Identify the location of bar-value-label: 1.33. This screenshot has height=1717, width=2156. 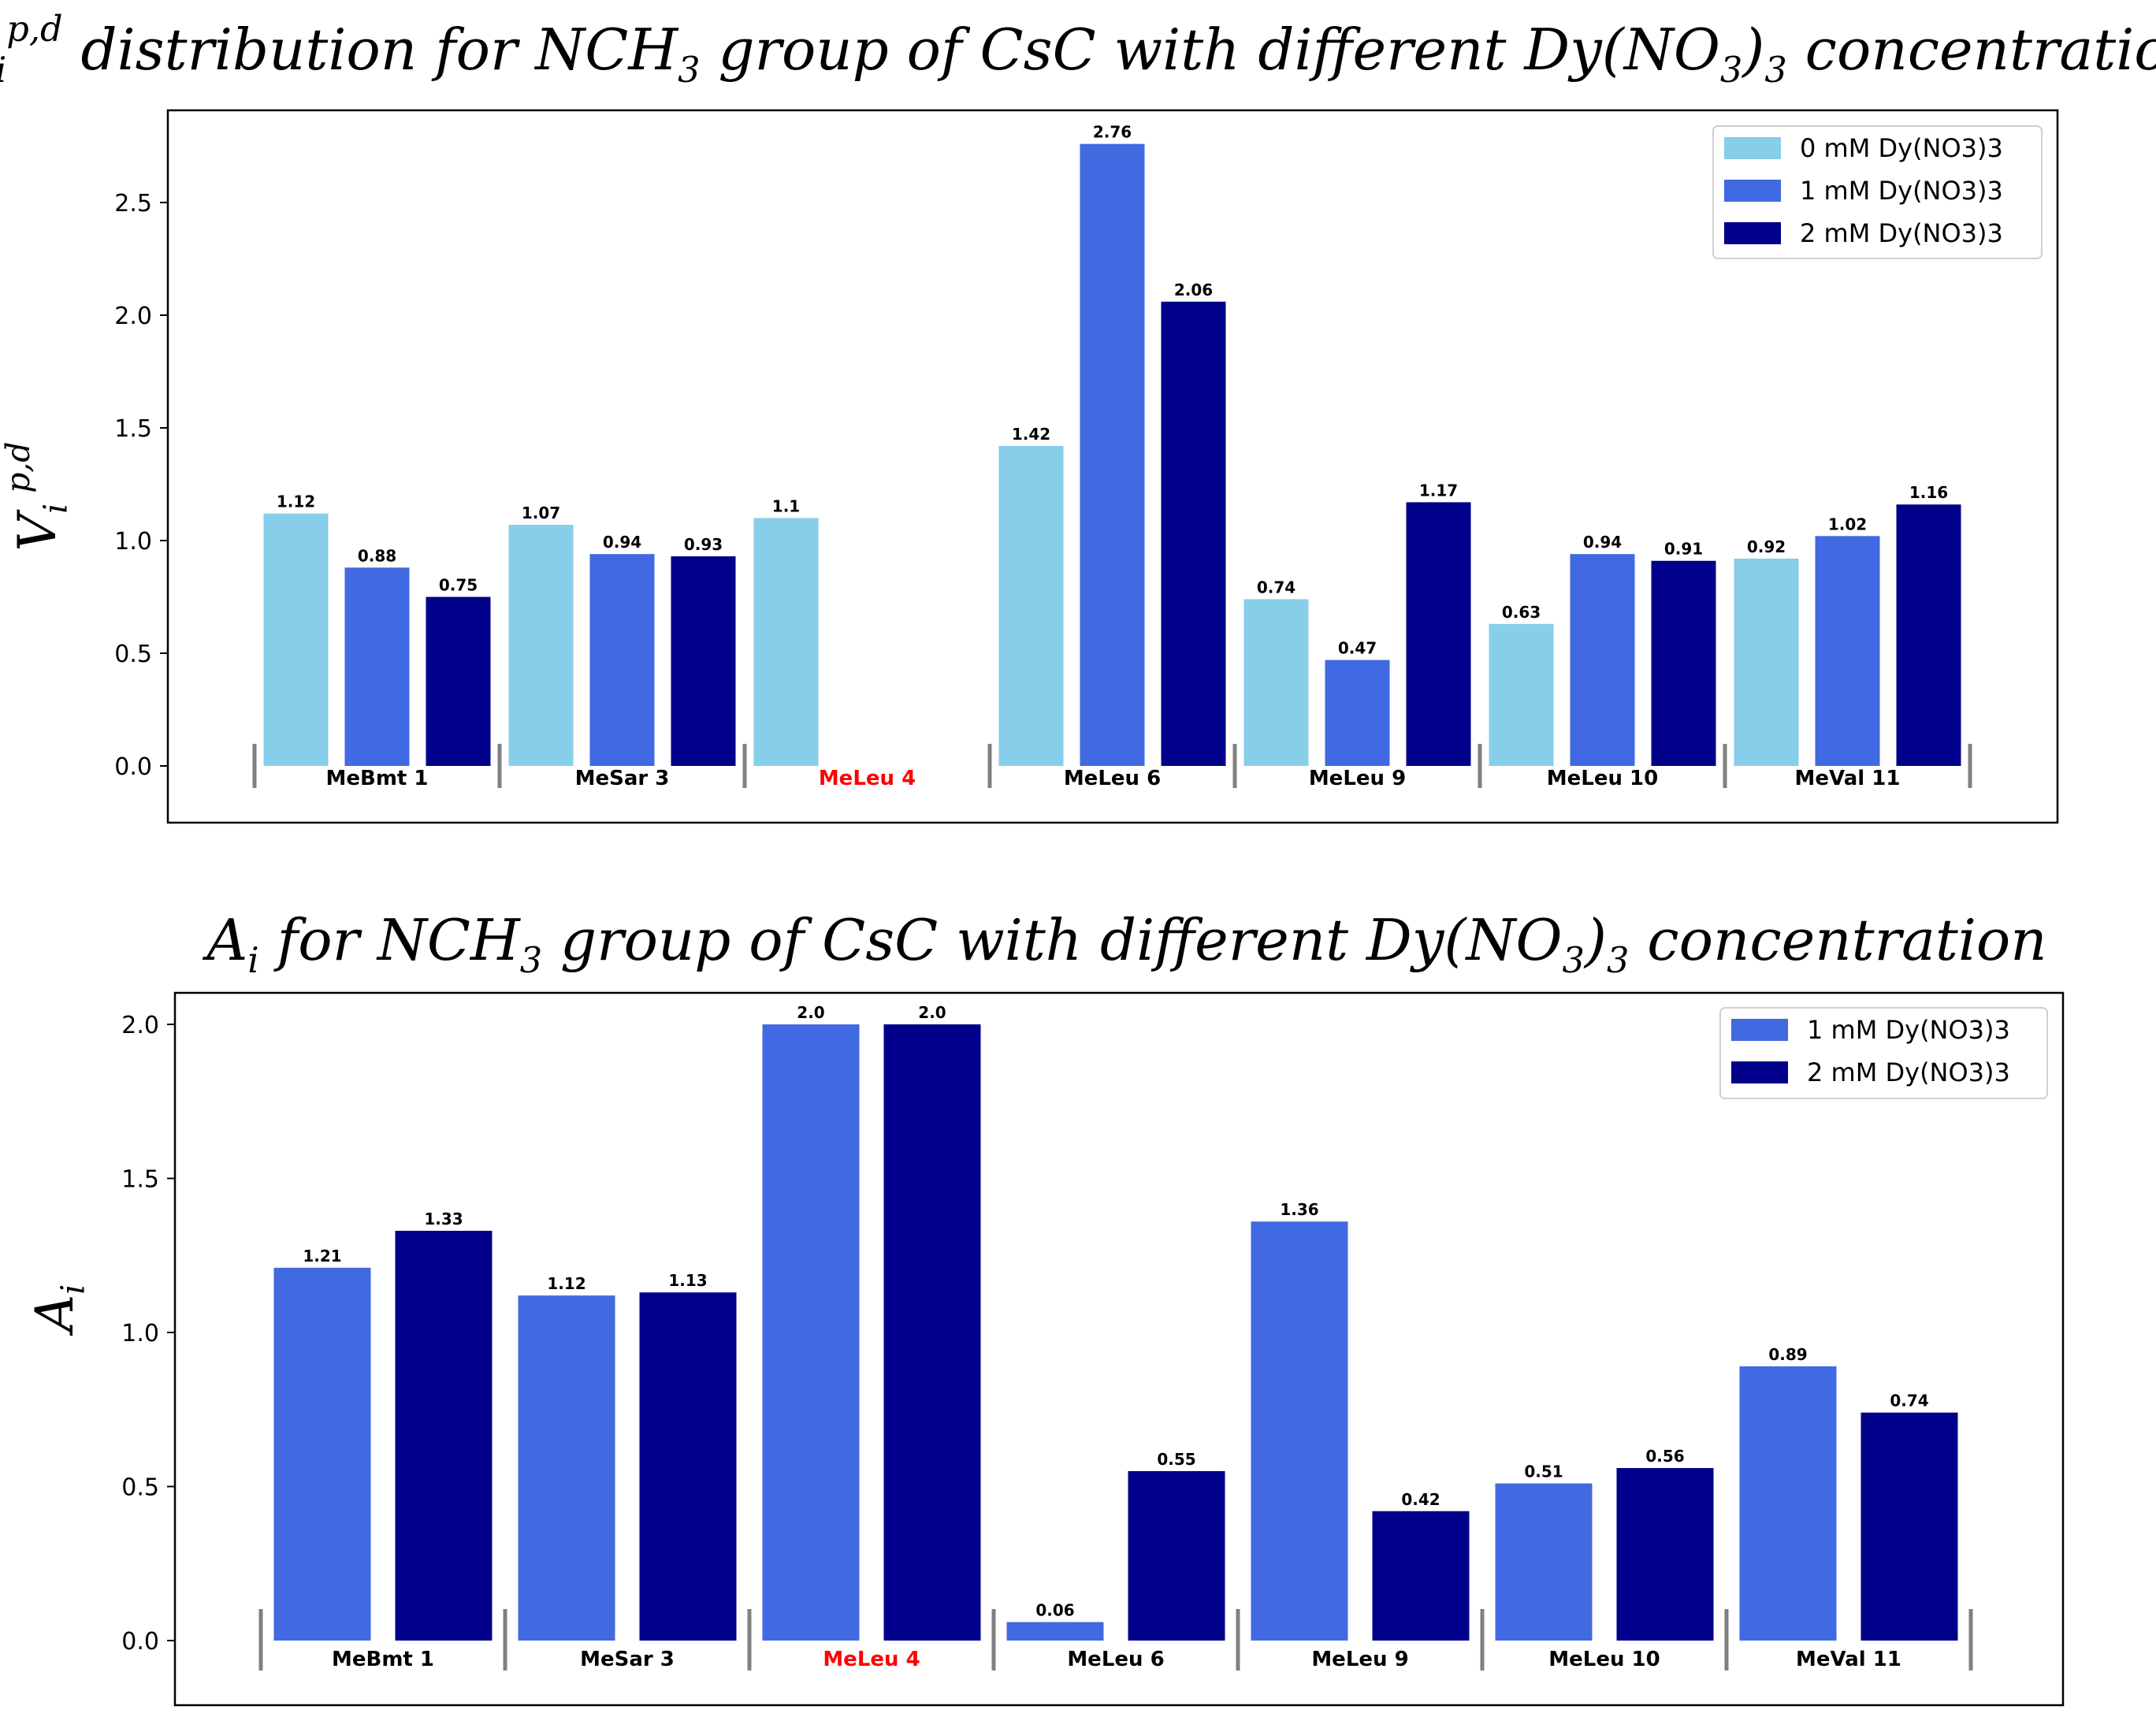
(443, 1219).